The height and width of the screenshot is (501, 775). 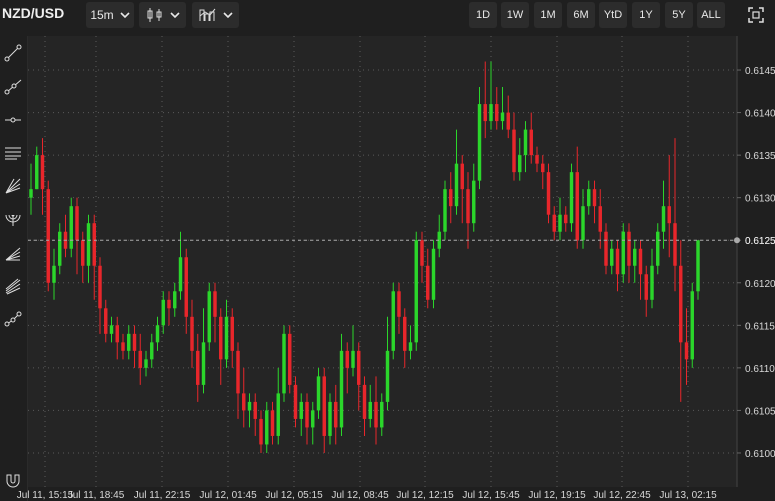 I want to click on ray-tool, so click(x=12, y=86).